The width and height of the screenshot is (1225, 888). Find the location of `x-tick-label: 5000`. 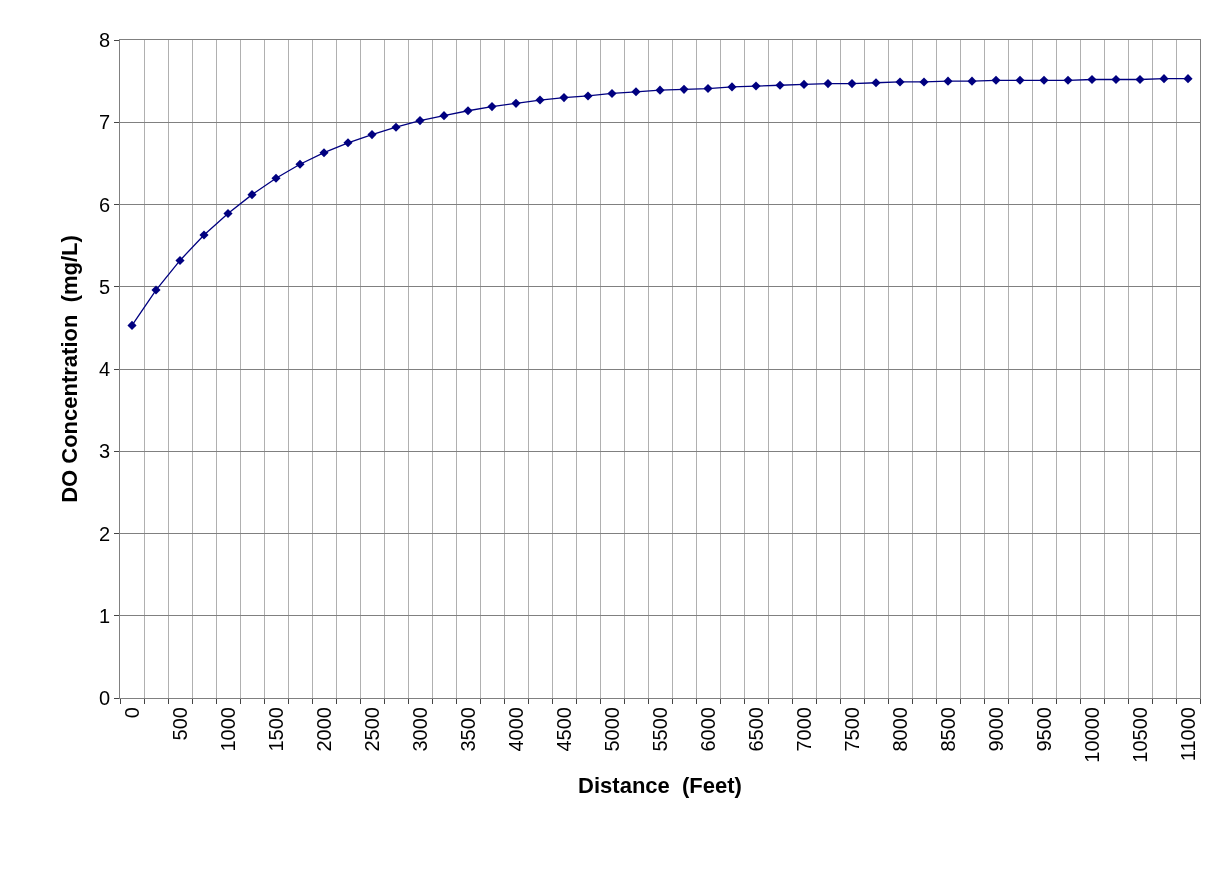

x-tick-label: 5000 is located at coordinates (611, 729).